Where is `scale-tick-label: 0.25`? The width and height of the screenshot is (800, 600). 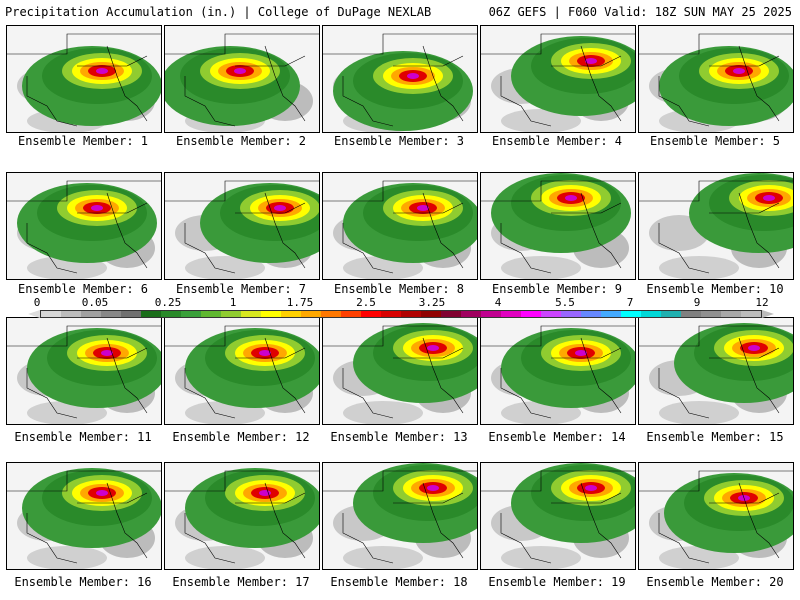 scale-tick-label: 0.25 is located at coordinates (168, 302).